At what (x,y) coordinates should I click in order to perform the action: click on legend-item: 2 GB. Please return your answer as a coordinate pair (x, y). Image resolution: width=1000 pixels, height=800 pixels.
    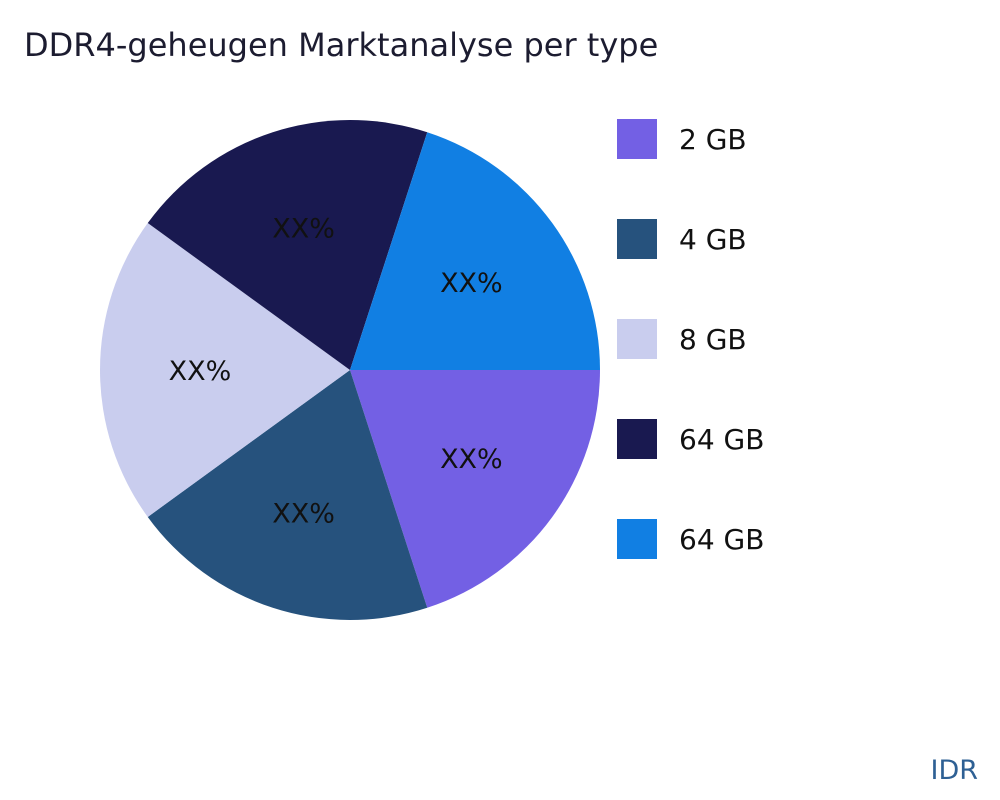
    Looking at the image, I should click on (690, 139).